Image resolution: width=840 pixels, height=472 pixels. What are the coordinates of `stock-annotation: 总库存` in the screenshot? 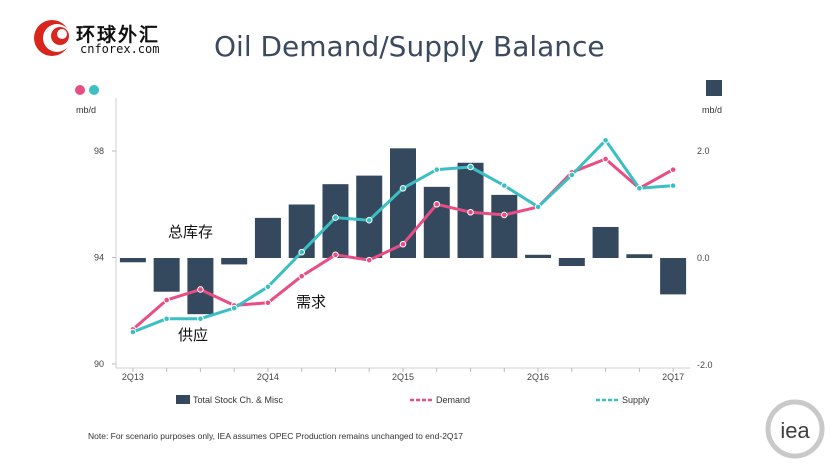 It's located at (190, 232).